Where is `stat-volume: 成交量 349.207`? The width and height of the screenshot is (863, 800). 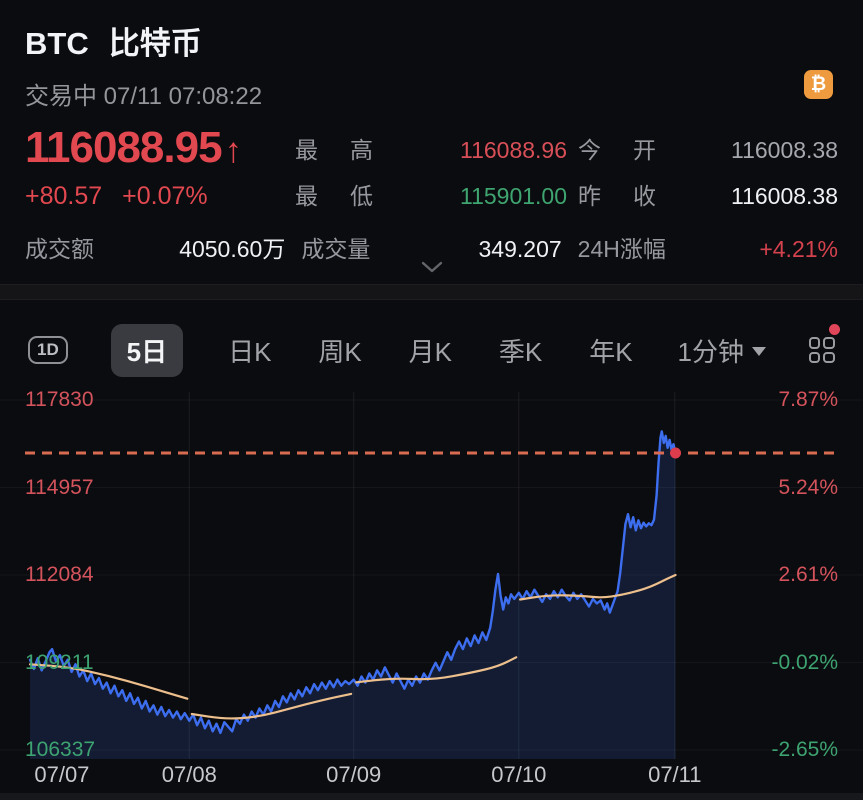 stat-volume: 成交量 349.207 is located at coordinates (431, 247).